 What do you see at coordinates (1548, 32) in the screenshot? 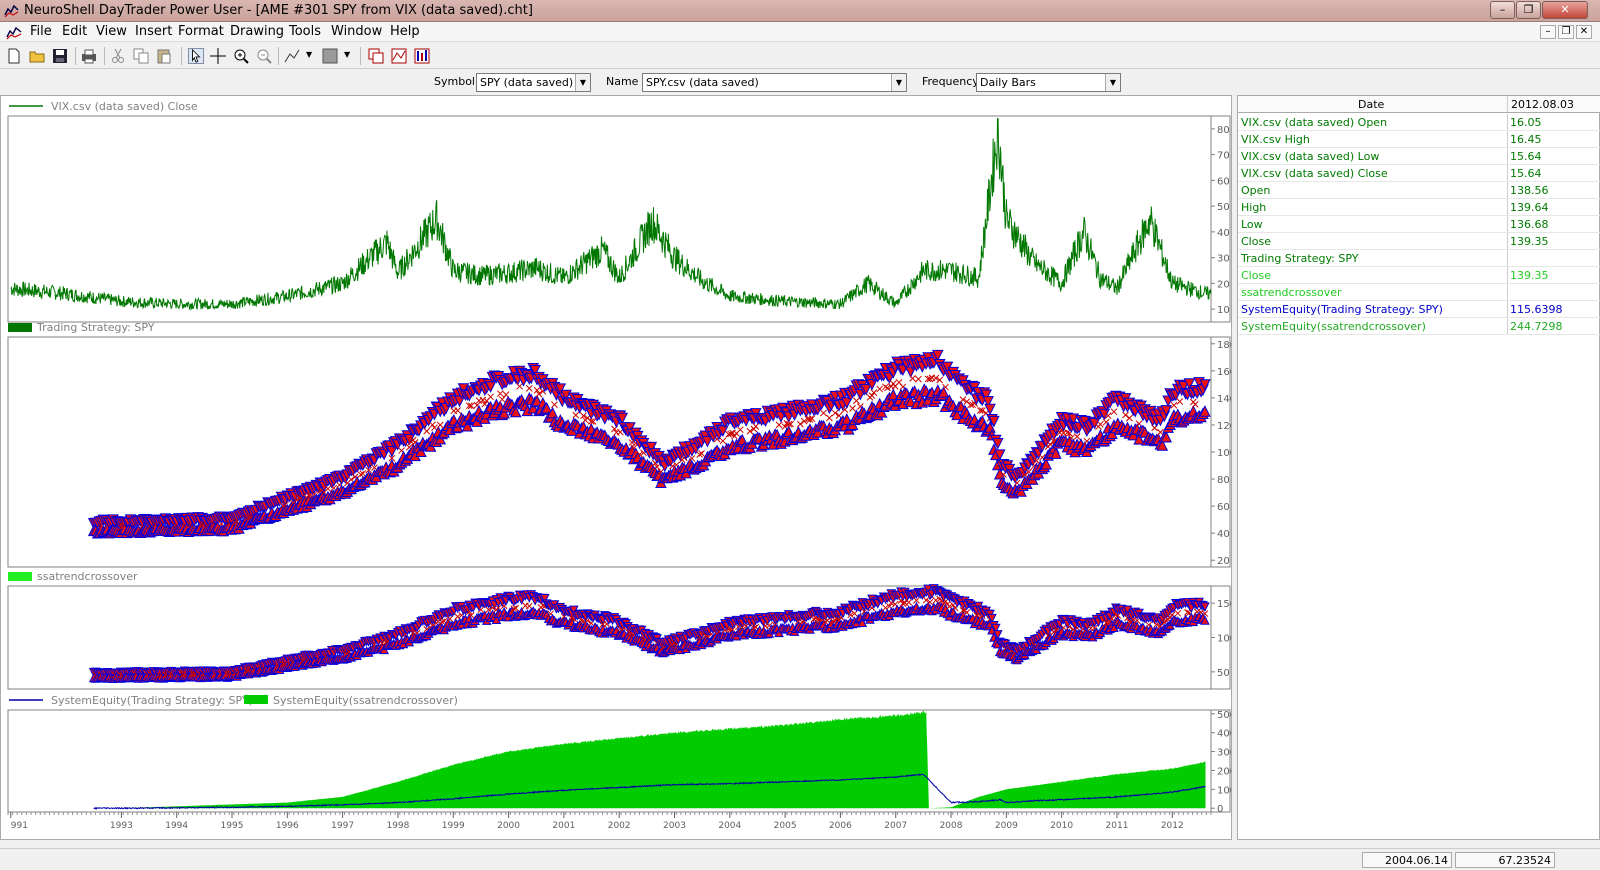
I see `mdi-minimize-button: –` at bounding box center [1548, 32].